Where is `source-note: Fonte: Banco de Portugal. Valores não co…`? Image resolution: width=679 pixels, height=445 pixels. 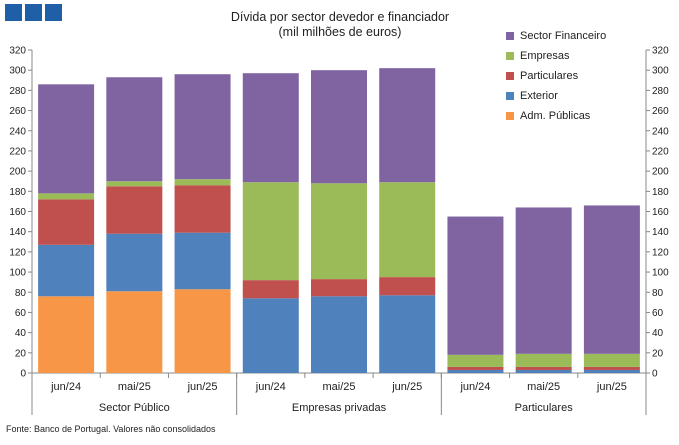 source-note: Fonte: Banco de Portugal. Valores não co… is located at coordinates (111, 429).